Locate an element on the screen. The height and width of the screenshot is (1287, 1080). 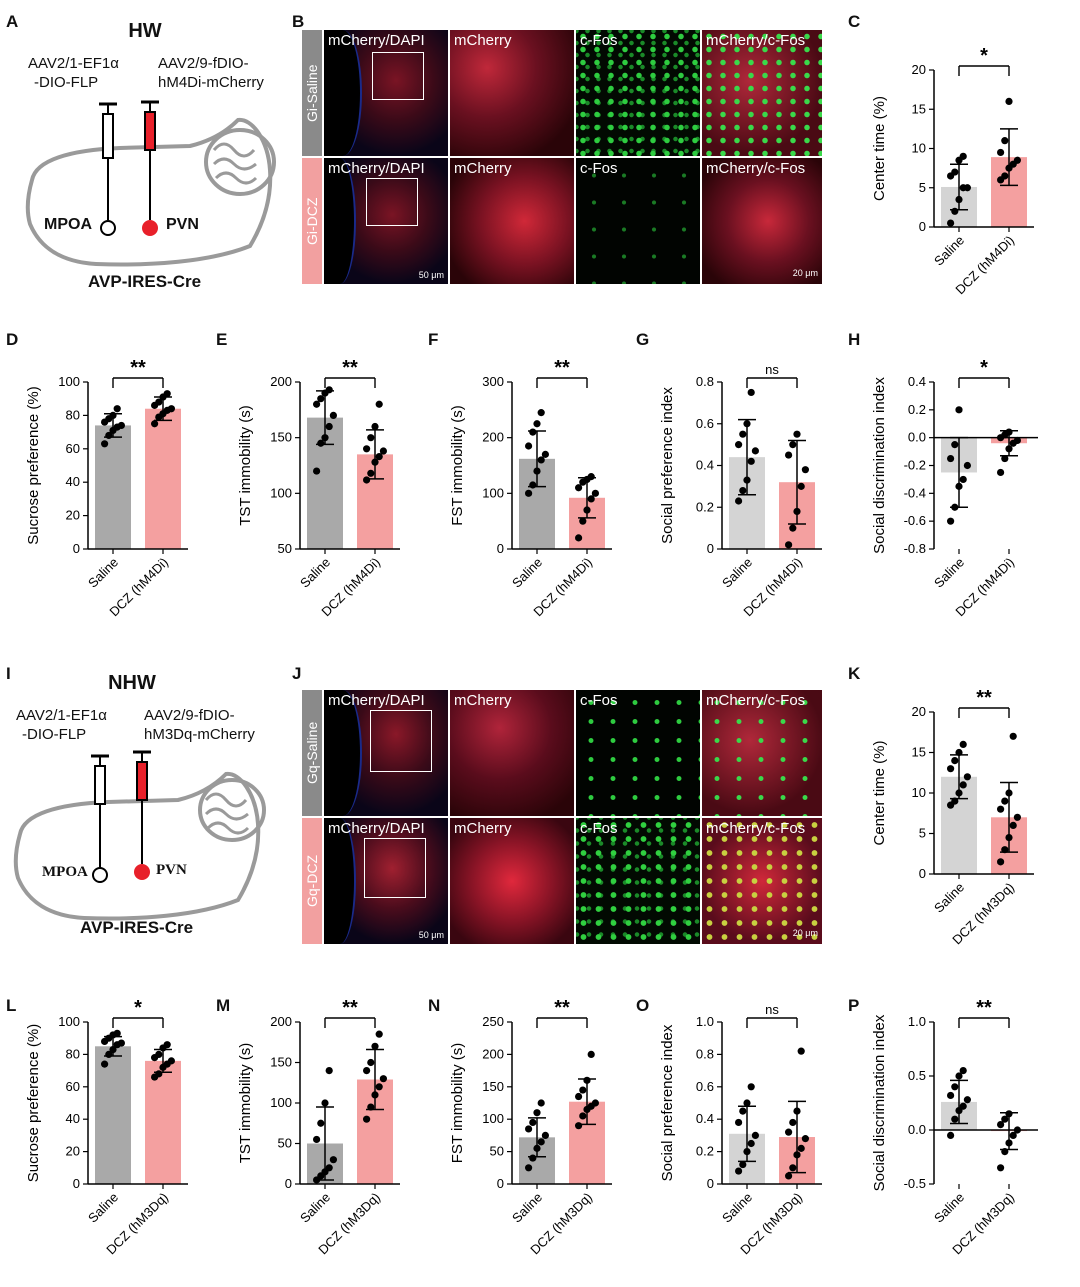
panel-letter-o: O is located at coordinates (643, 1005).